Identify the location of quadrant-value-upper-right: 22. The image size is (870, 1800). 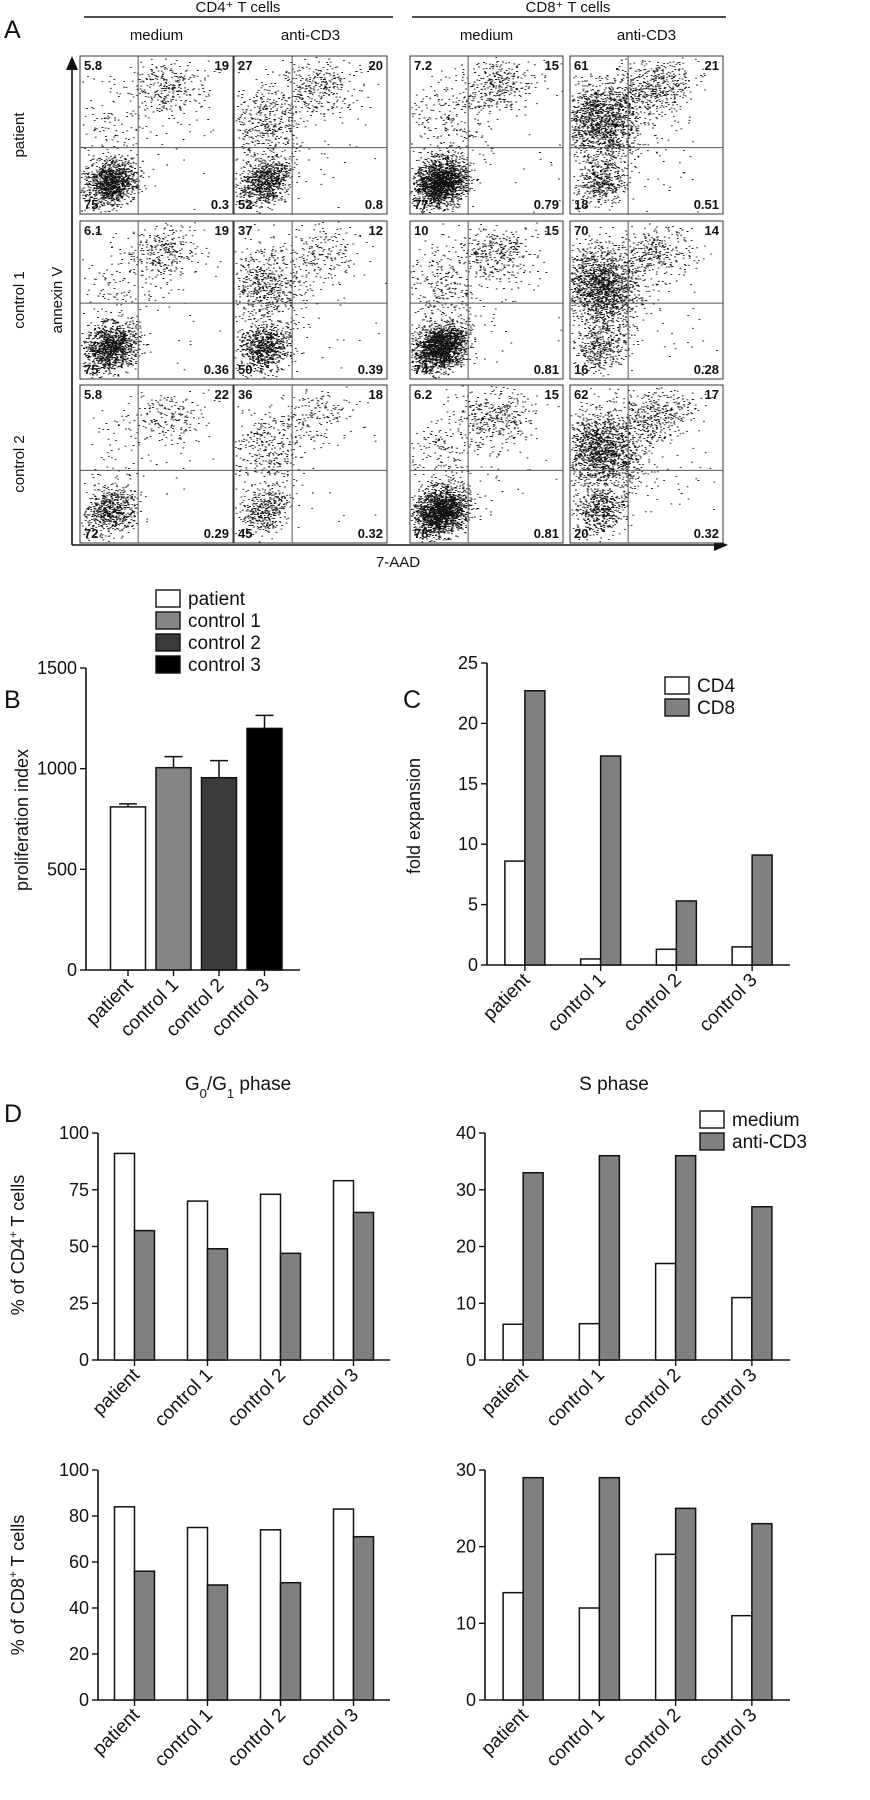
(222, 394).